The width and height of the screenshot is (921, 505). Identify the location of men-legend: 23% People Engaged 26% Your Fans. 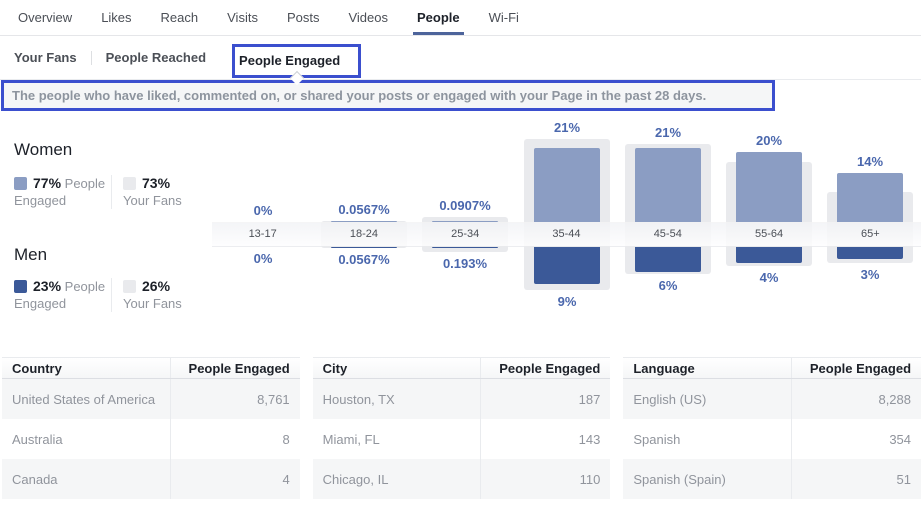
(106, 295).